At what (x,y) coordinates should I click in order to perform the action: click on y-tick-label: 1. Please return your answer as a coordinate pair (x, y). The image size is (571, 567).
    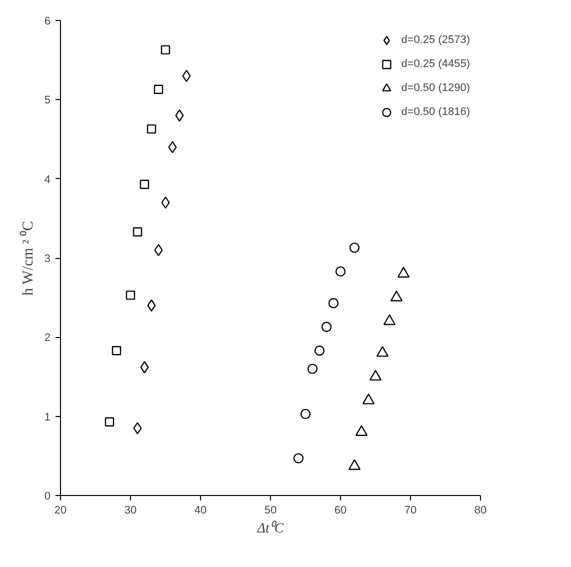
    Looking at the image, I should click on (47, 417).